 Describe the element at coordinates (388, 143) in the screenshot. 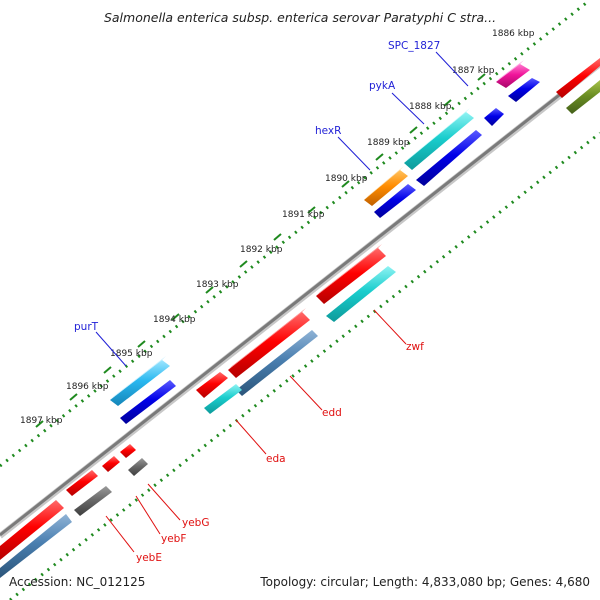

I see `tick-label: 1889 kbp` at that location.